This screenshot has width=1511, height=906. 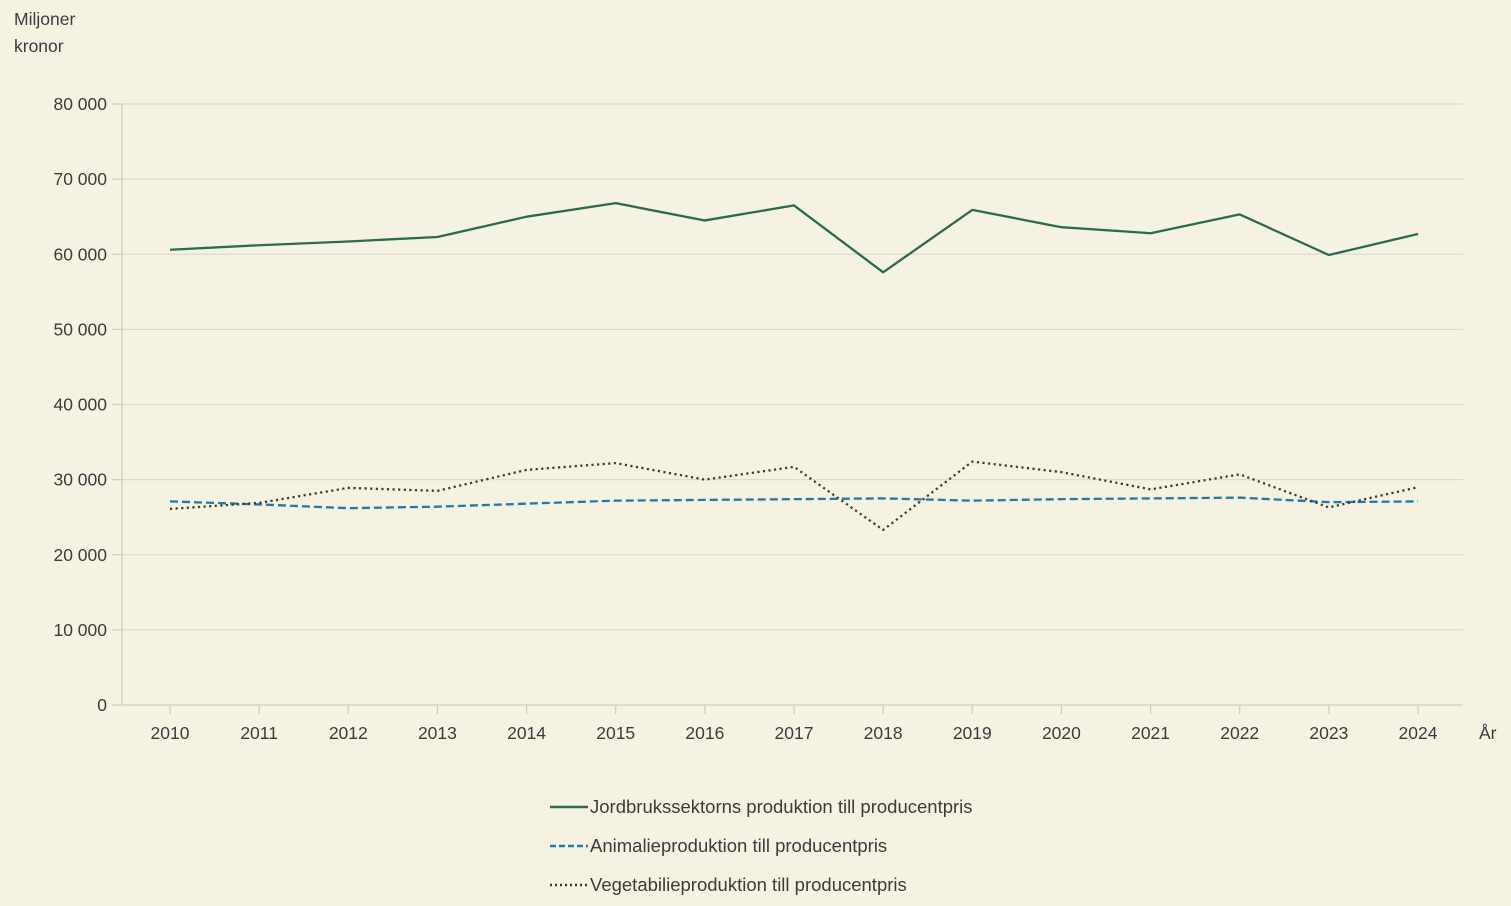 I want to click on y-axis-unit-title: Miljoner kronor, so click(x=44, y=33).